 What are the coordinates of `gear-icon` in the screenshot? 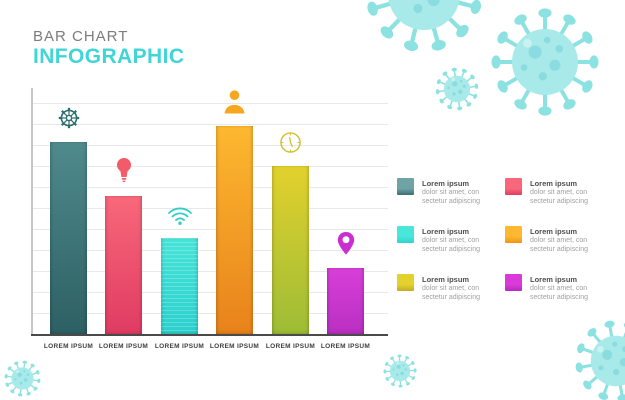 It's located at (68, 118).